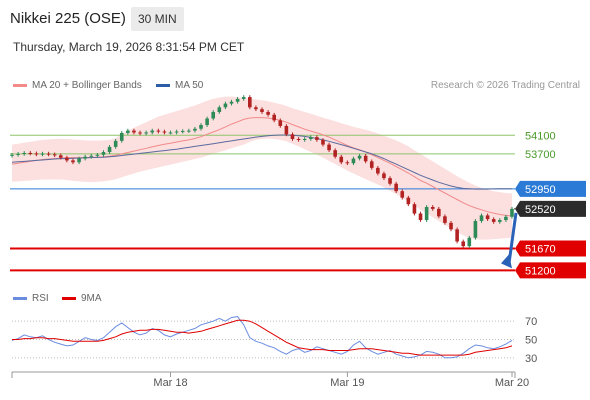 The width and height of the screenshot is (590, 400). I want to click on level-label-53700: 53700, so click(540, 155).